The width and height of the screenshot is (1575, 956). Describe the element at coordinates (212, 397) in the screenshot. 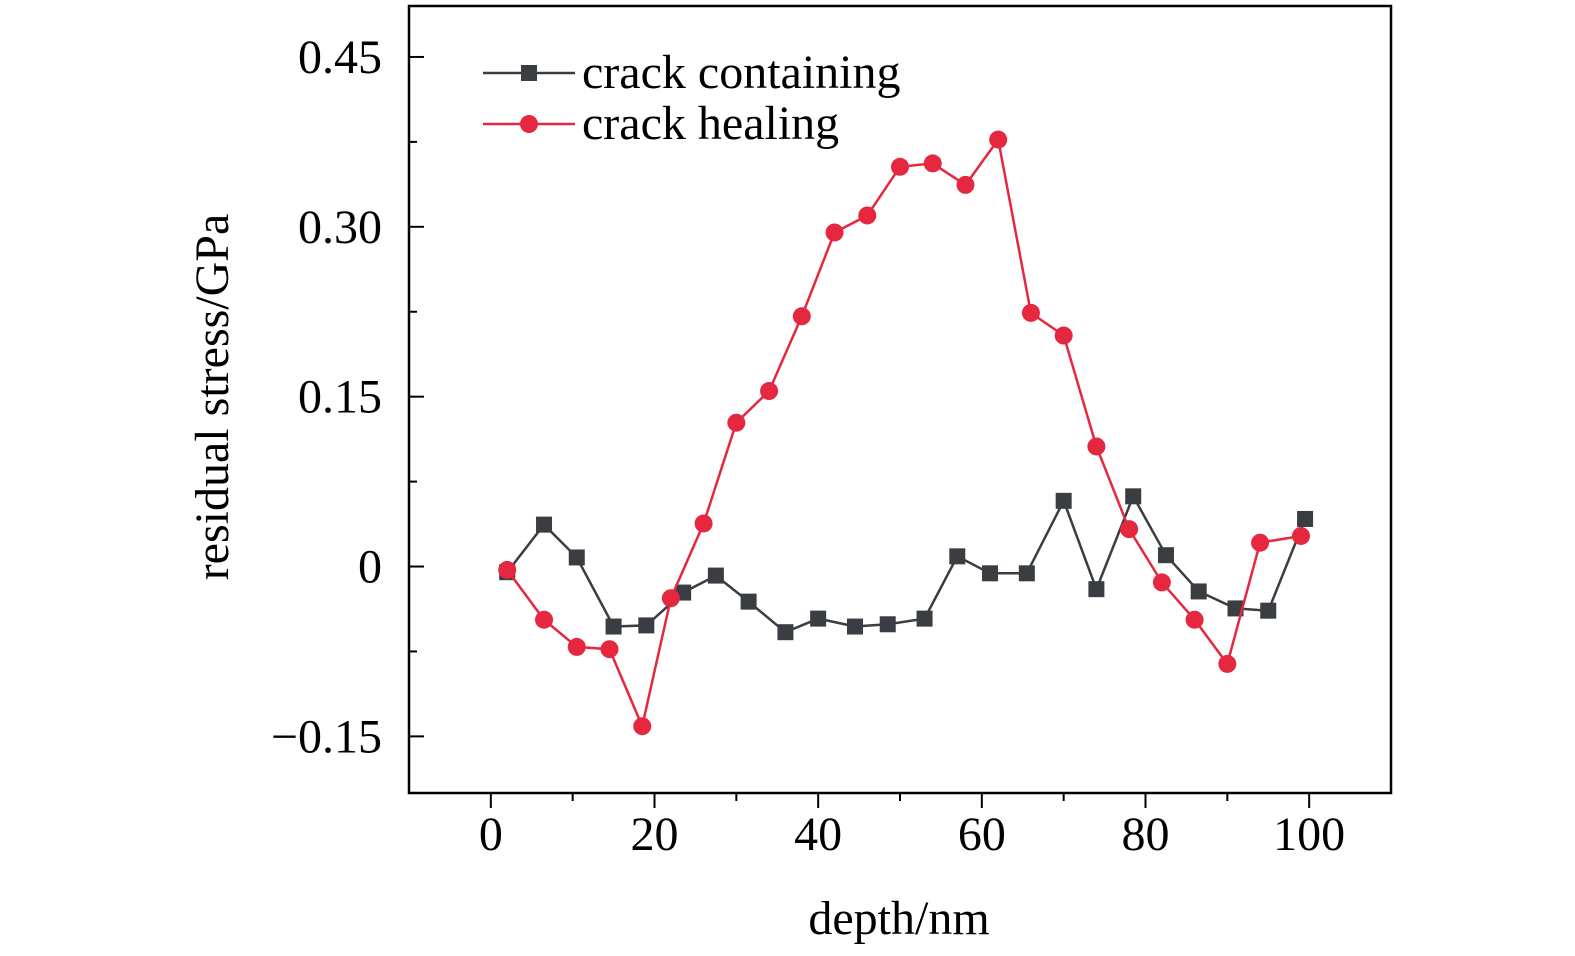

I see `y-axis-title: residual stress/GPa` at that location.